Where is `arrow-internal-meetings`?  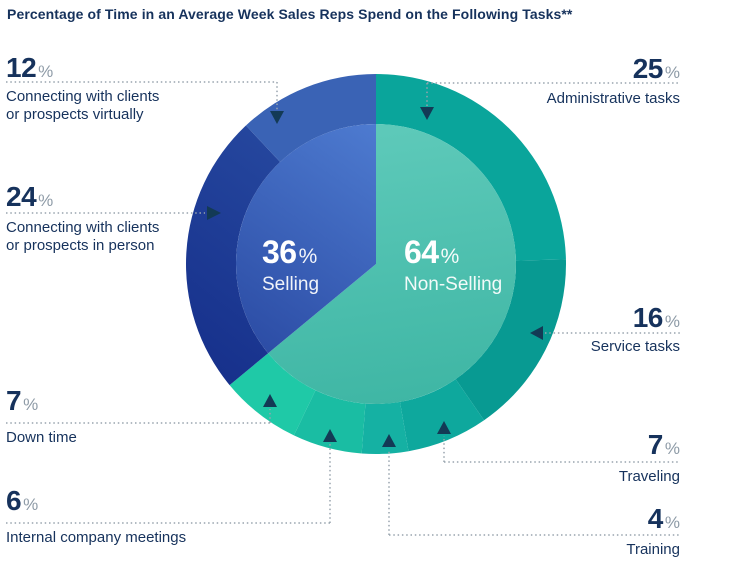 arrow-internal-meetings is located at coordinates (330, 435).